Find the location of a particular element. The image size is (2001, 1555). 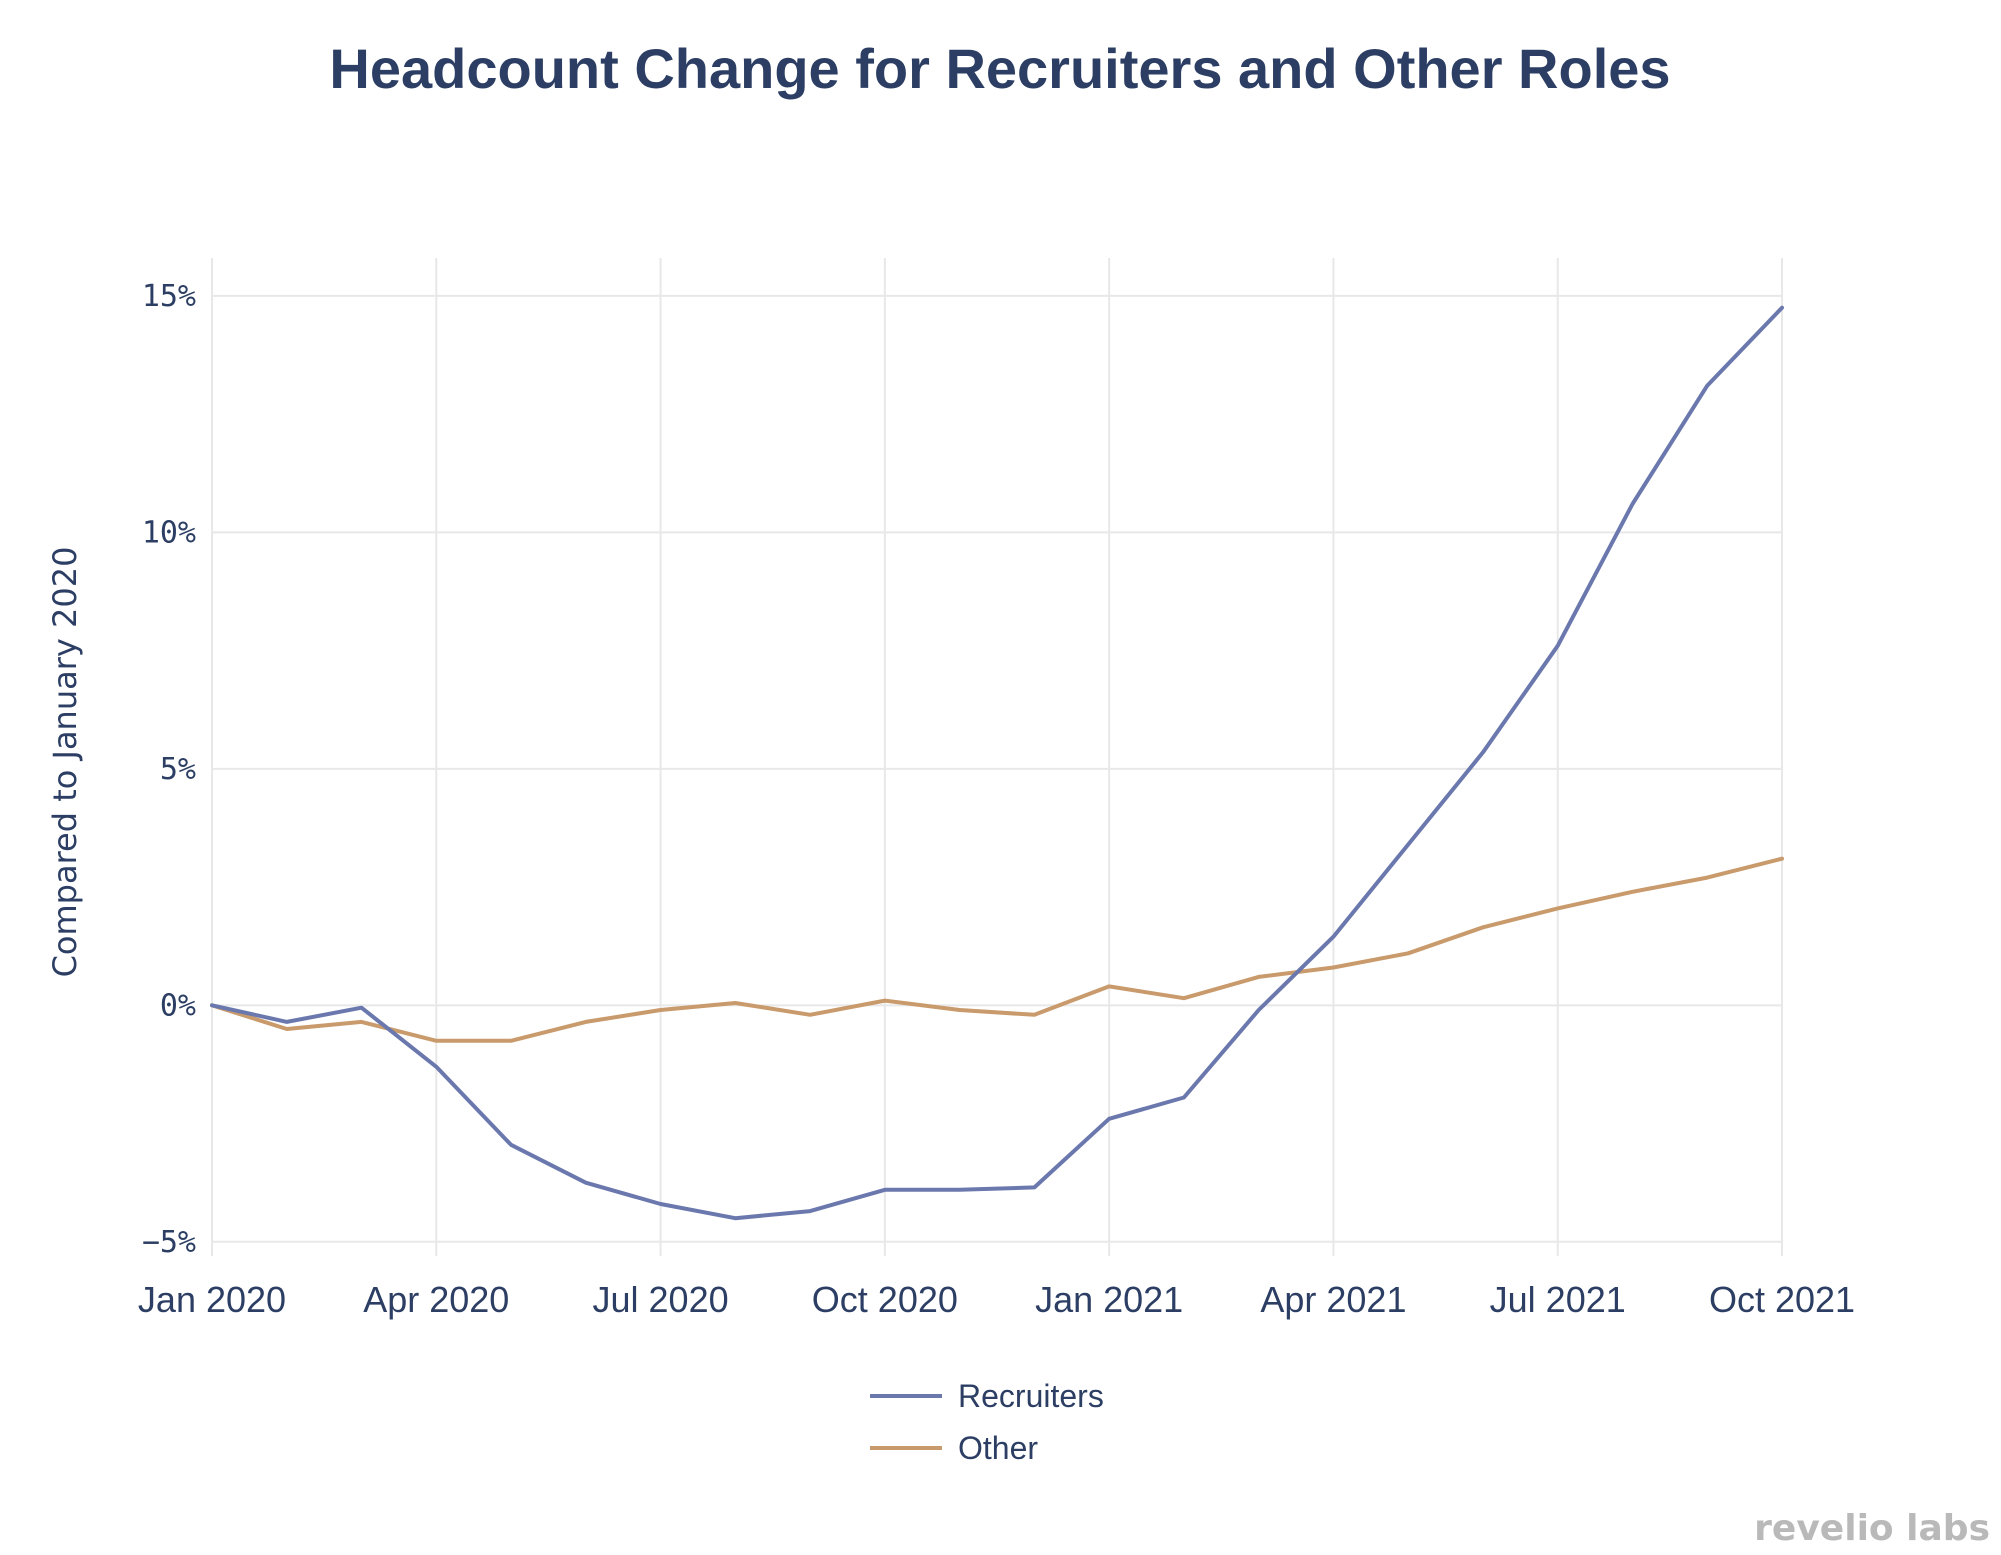

y-axis-label: Compared to January 2020 is located at coordinates (65, 762).